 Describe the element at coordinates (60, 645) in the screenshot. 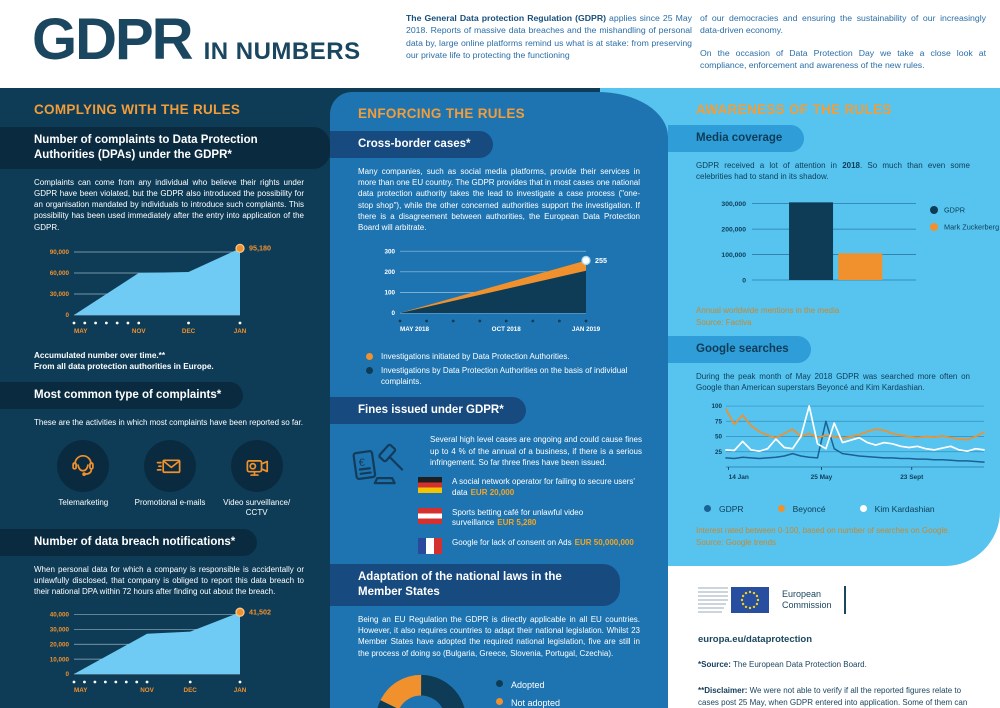

I see `svg-text: 20,000` at that location.